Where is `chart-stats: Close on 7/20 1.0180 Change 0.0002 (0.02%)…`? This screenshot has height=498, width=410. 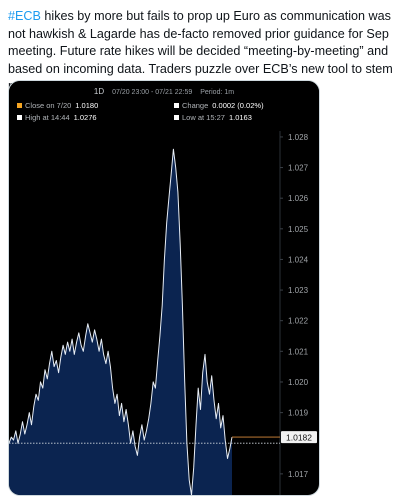 chart-stats: Close on 7/20 1.0180 Change 0.0002 (0.02%)… is located at coordinates (167, 113).